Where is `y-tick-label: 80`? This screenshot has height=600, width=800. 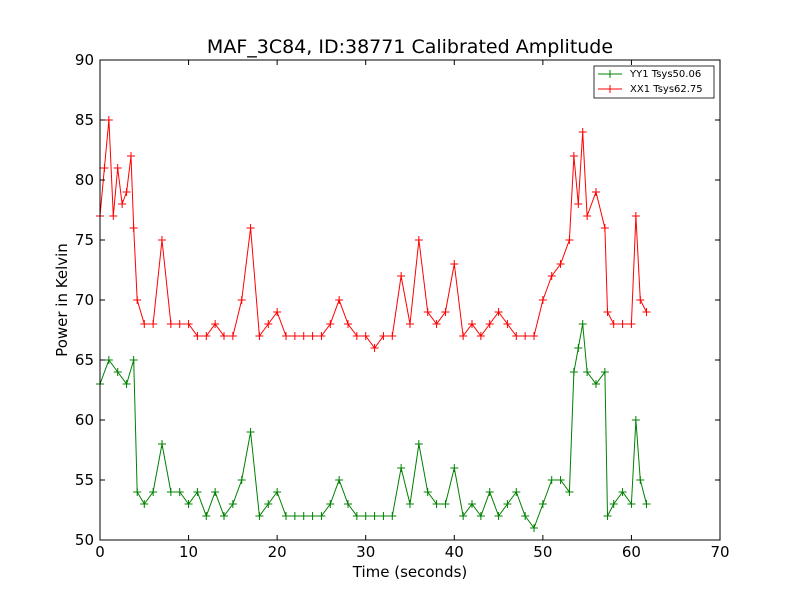 y-tick-label: 80 is located at coordinates (84, 180).